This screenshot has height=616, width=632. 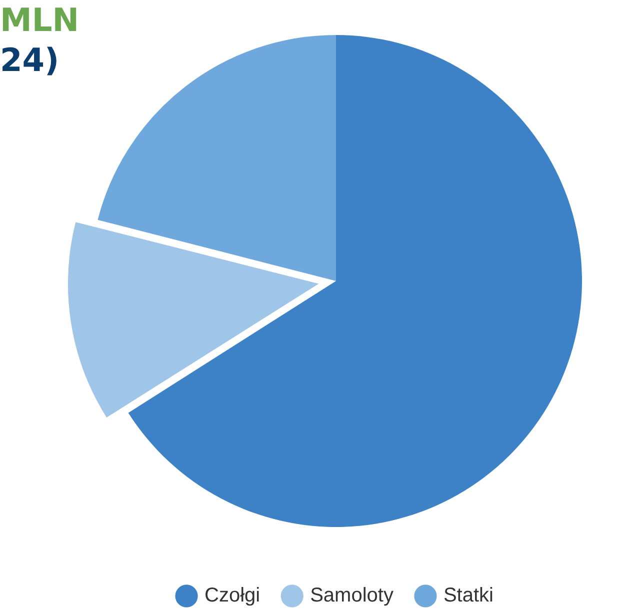 I want to click on legend-label: Samoloty, so click(x=352, y=595).